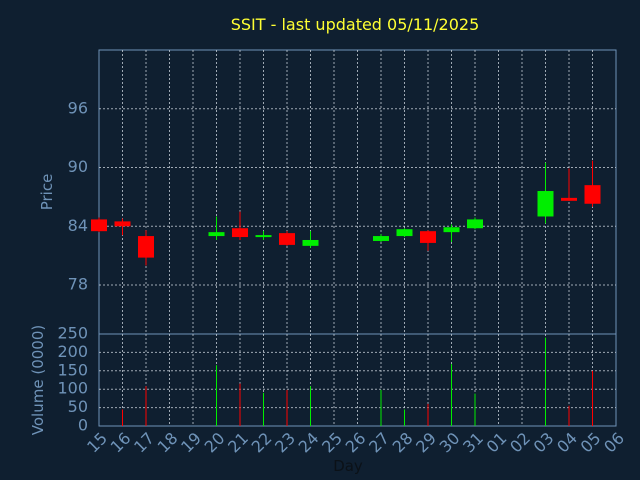 The image size is (640, 480). Describe the element at coordinates (78, 406) in the screenshot. I see `volume-y-tick-label: 50` at that location.